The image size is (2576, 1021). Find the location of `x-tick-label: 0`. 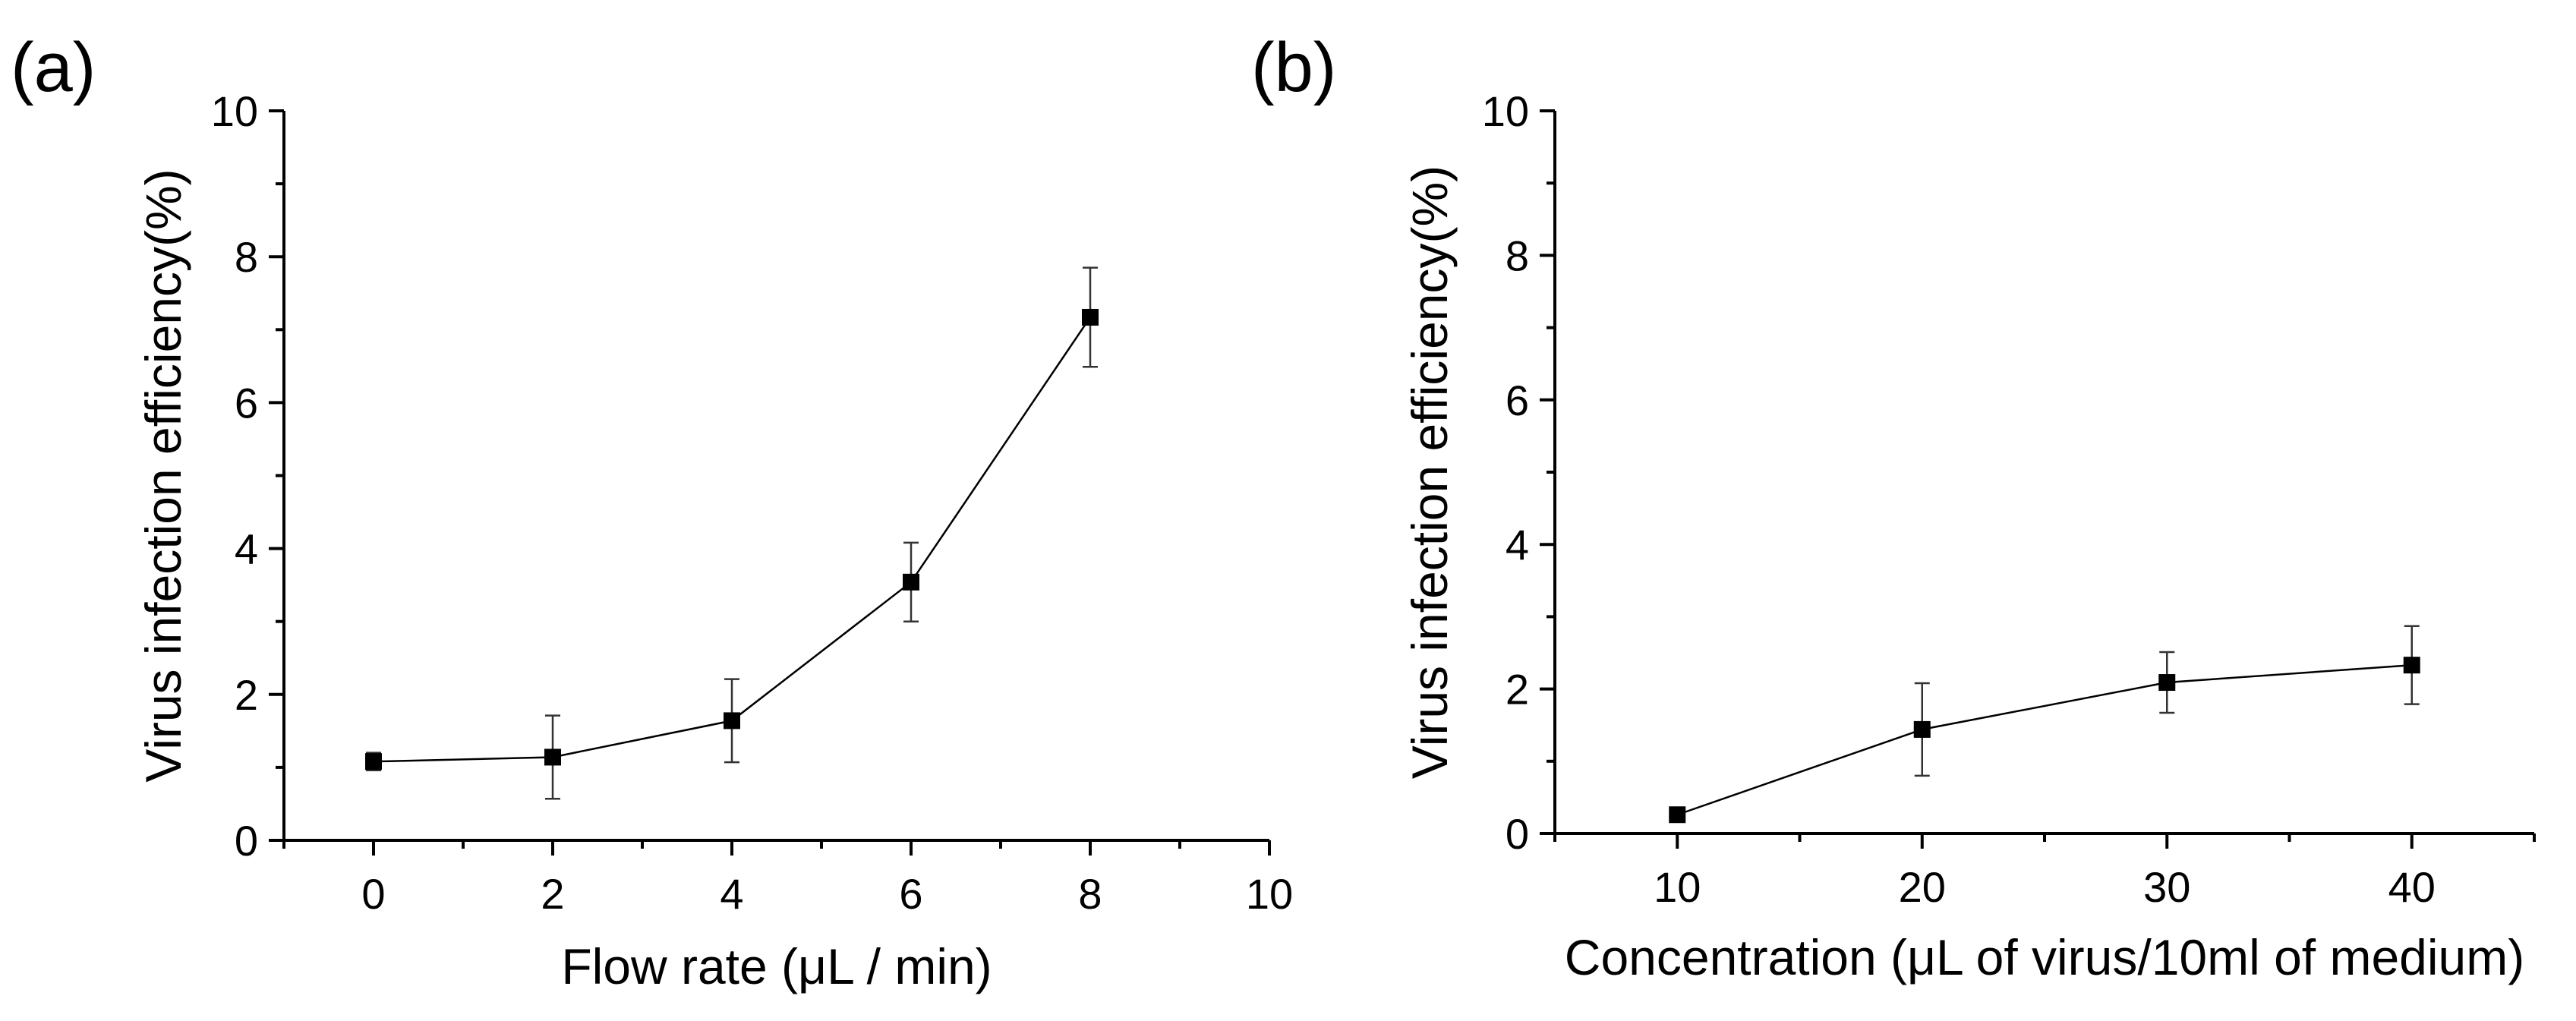

x-tick-label: 0 is located at coordinates (373, 894).